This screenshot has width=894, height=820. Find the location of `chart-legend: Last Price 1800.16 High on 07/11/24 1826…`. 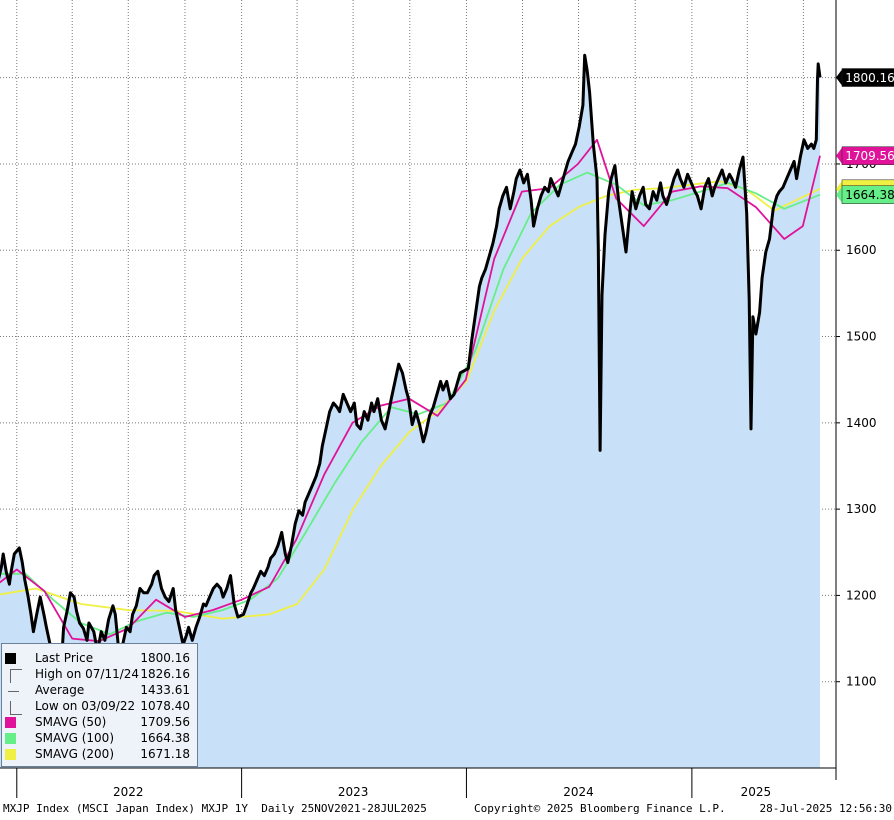

chart-legend: Last Price 1800.16 High on 07/11/24 1826… is located at coordinates (99, 705).